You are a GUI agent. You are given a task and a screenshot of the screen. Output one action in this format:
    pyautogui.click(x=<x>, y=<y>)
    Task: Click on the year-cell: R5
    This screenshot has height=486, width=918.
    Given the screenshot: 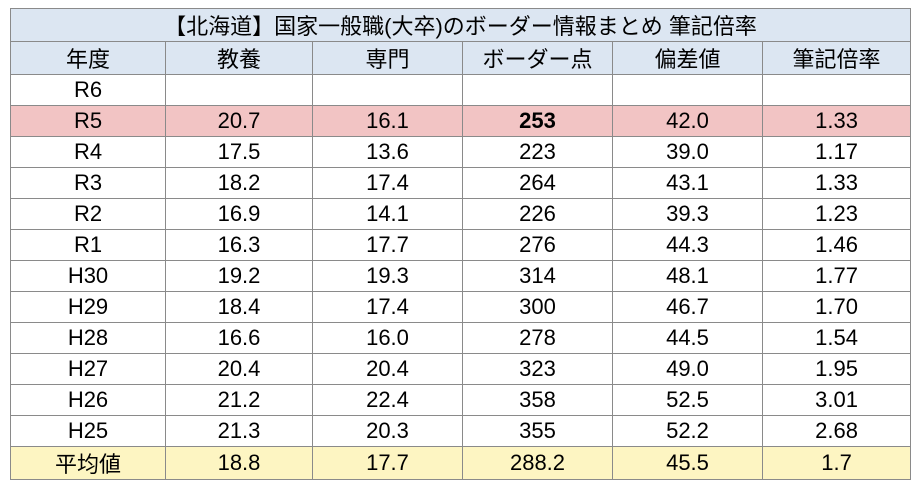 What is the action you would take?
    pyautogui.click(x=88, y=121)
    